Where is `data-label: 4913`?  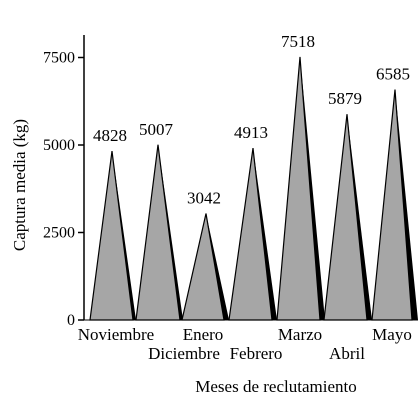
data-label: 4913 is located at coordinates (251, 132).